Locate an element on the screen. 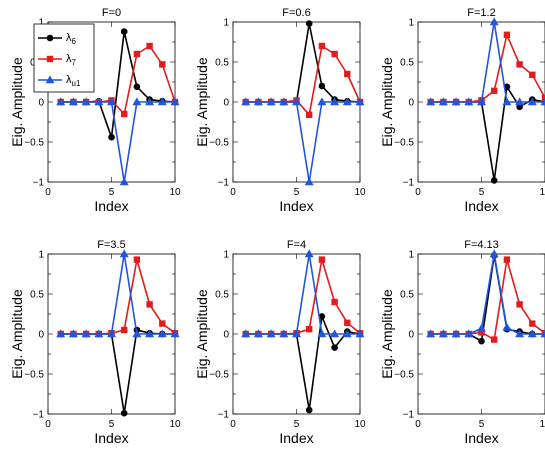  legend-entry: λ6 is located at coordinates (71, 39).